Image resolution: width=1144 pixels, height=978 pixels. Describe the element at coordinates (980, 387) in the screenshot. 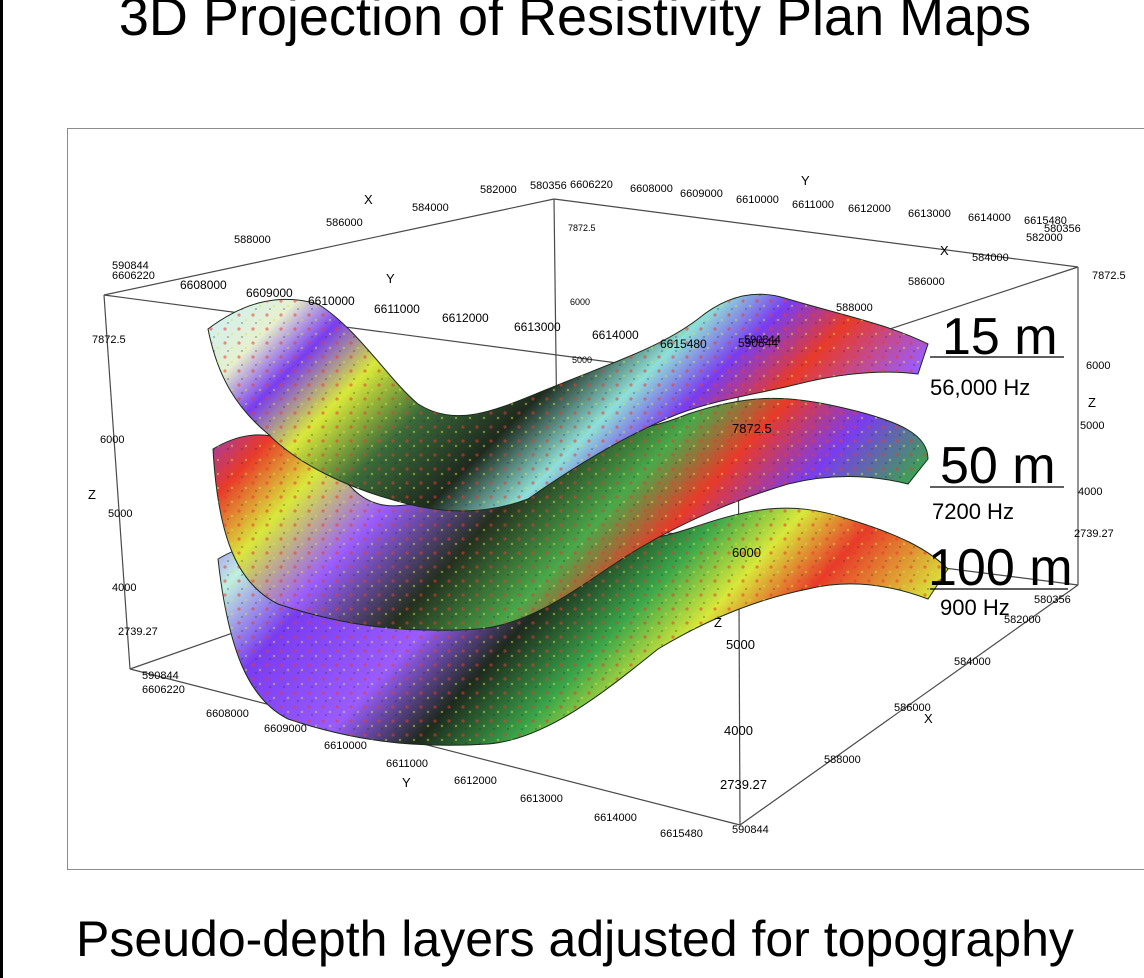

I see `frequency-label: 56,000 Hz` at that location.